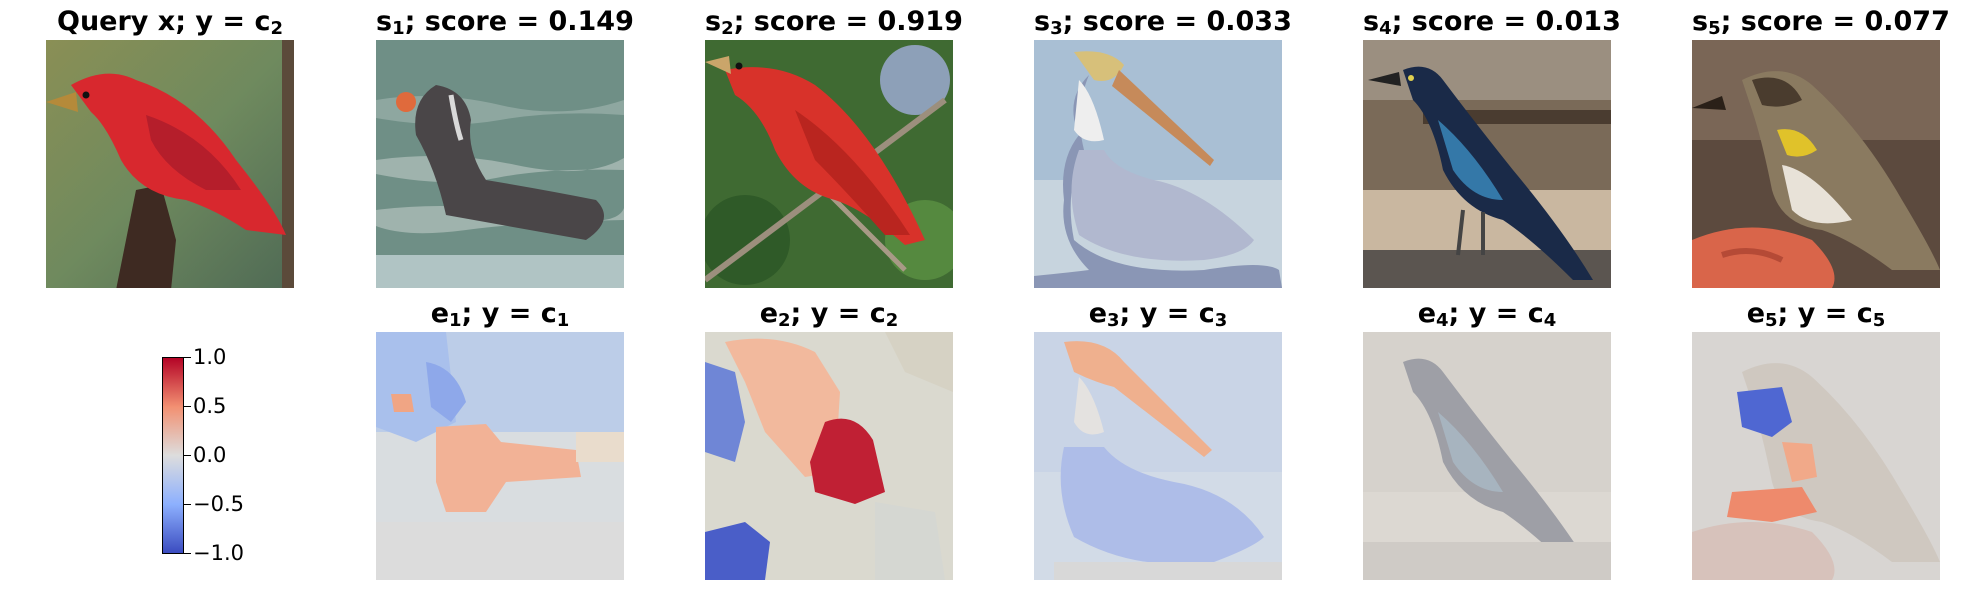 The image size is (1963, 591). Describe the element at coordinates (276, 28) in the screenshot. I see `query-title-subscript: 2` at that location.